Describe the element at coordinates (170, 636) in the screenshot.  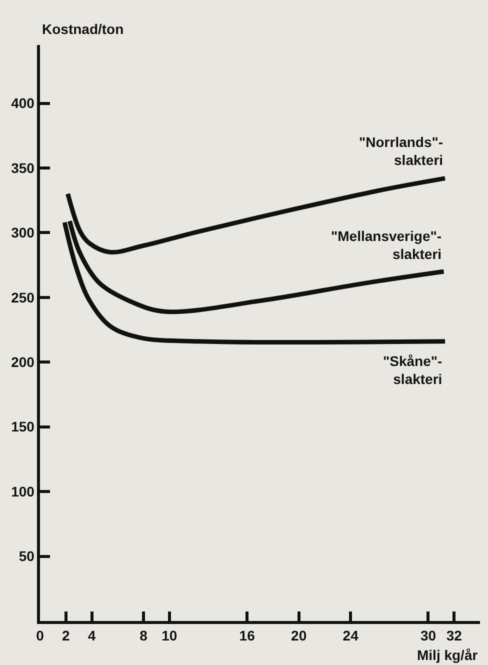
I see `x-tick-label: 10` at that location.